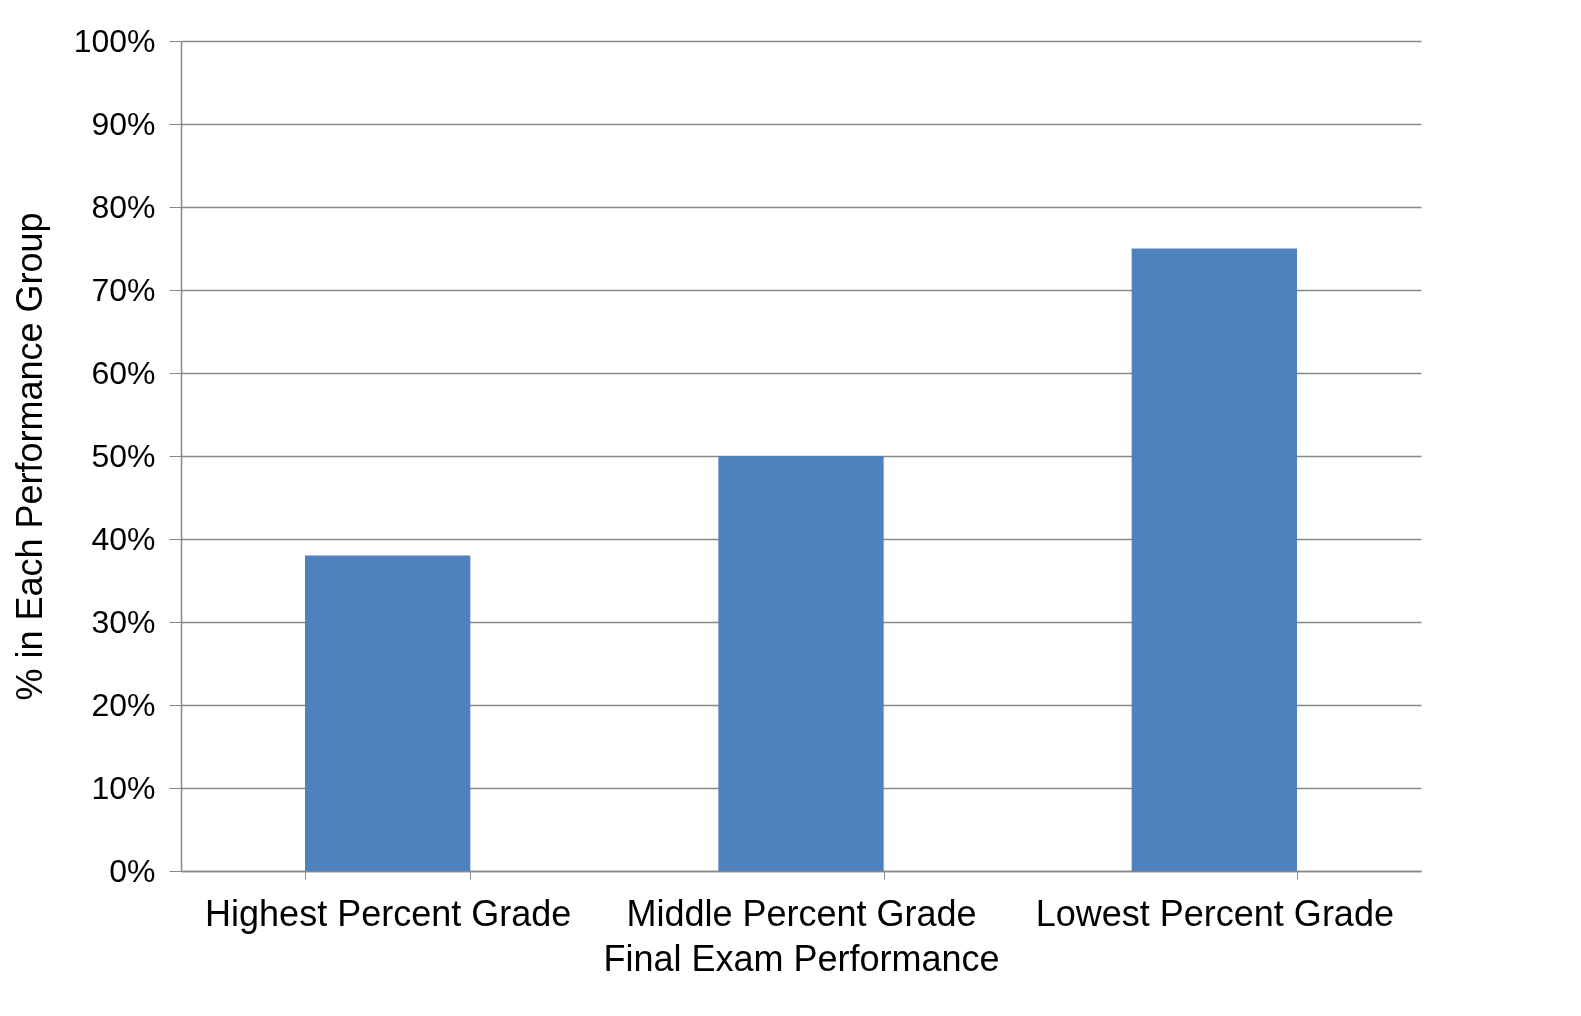 The image size is (1581, 1016). What do you see at coordinates (29, 456) in the screenshot?
I see `y-axis-title: % in Each Performance Group` at bounding box center [29, 456].